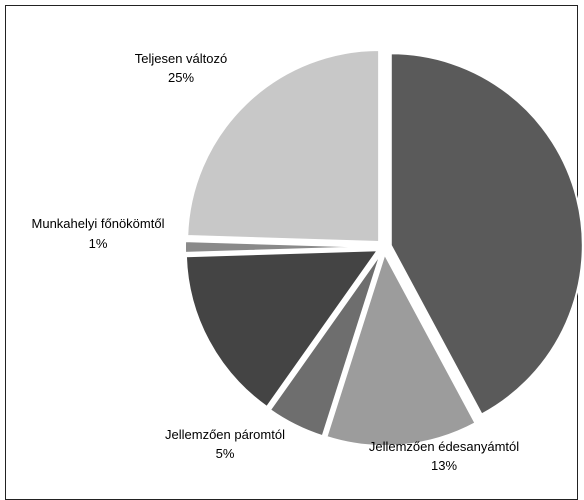 This screenshot has width=584, height=500. Describe the element at coordinates (98, 223) in the screenshot. I see `slice-label: Munkahelyi főnökömtől` at that location.